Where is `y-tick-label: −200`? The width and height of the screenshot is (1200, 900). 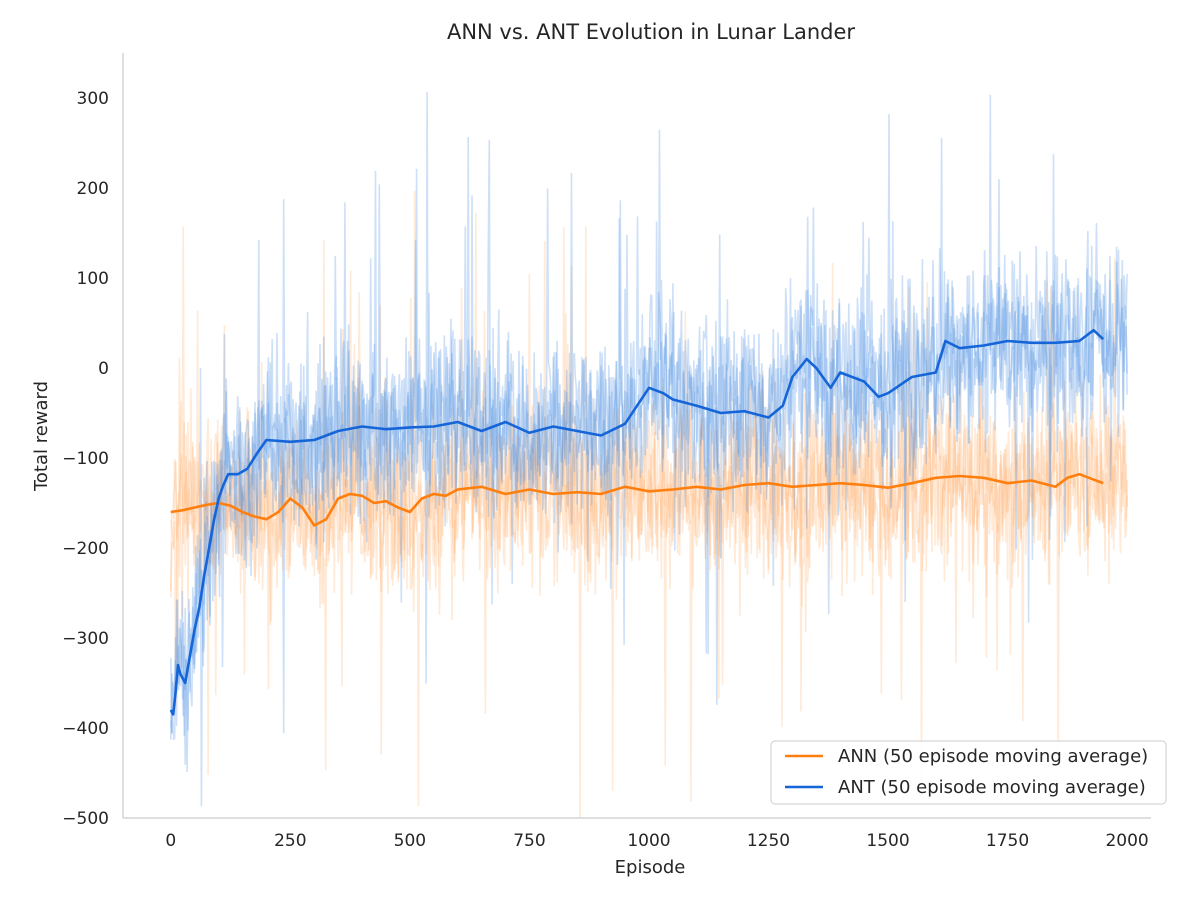 y-tick-label: −200 is located at coordinates (85, 549).